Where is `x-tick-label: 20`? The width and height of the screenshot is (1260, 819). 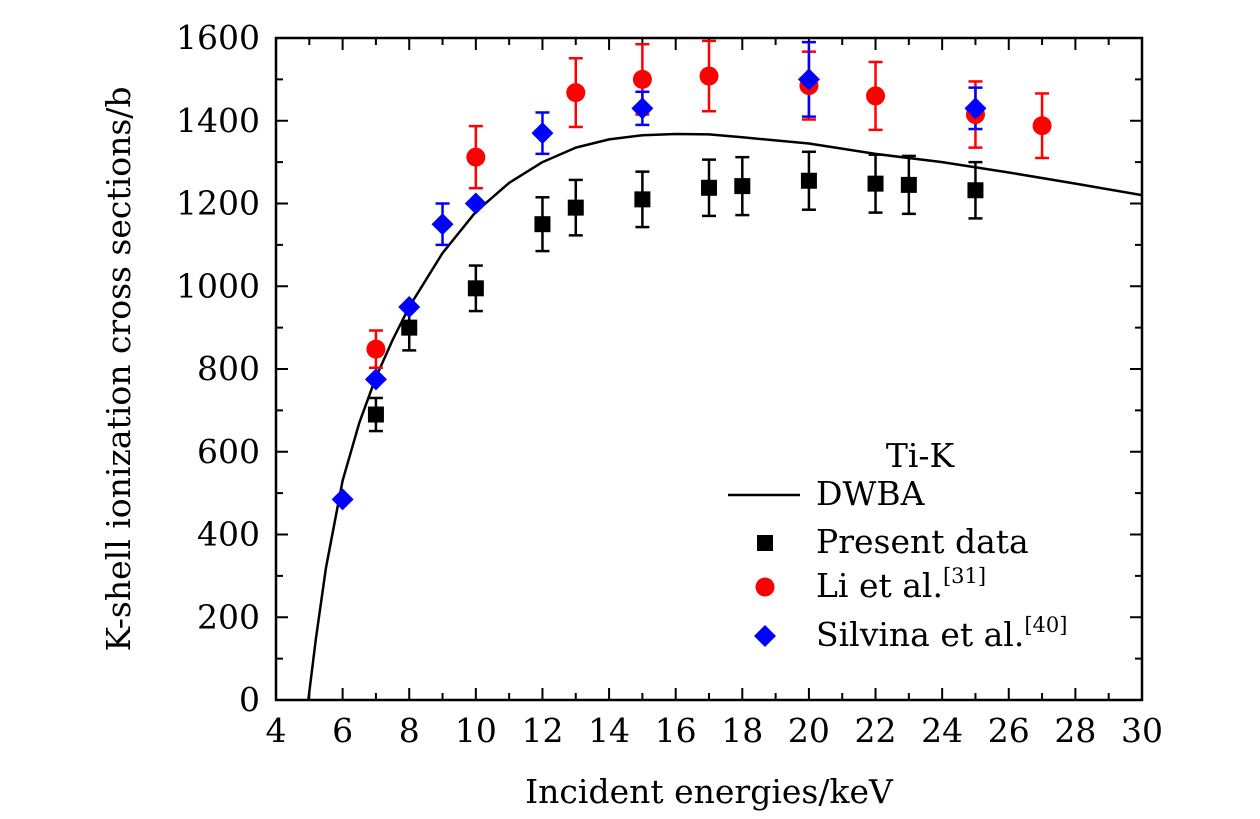
x-tick-label: 20 is located at coordinates (809, 730).